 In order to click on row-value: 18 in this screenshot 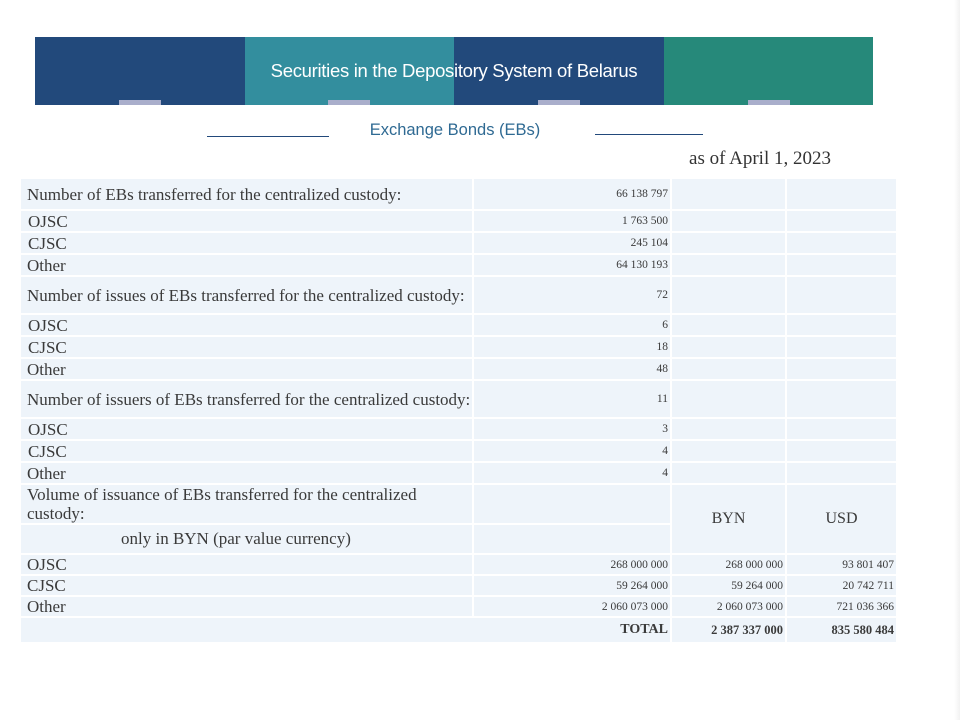, I will do `click(572, 347)`.